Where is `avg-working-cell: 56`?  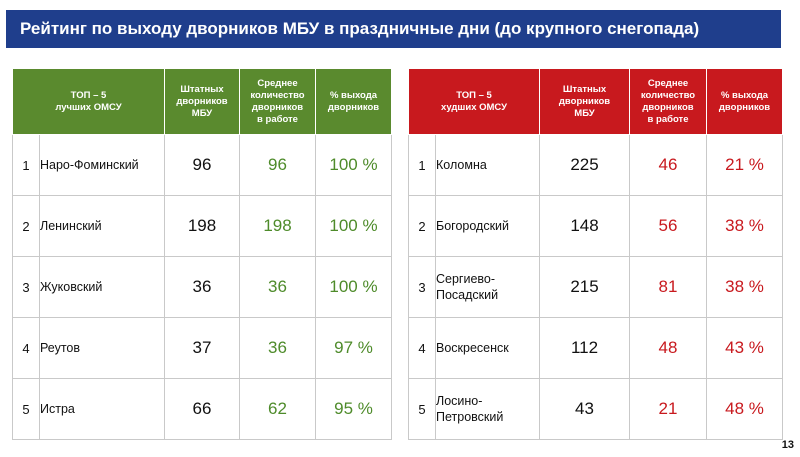 avg-working-cell: 56 is located at coordinates (668, 226).